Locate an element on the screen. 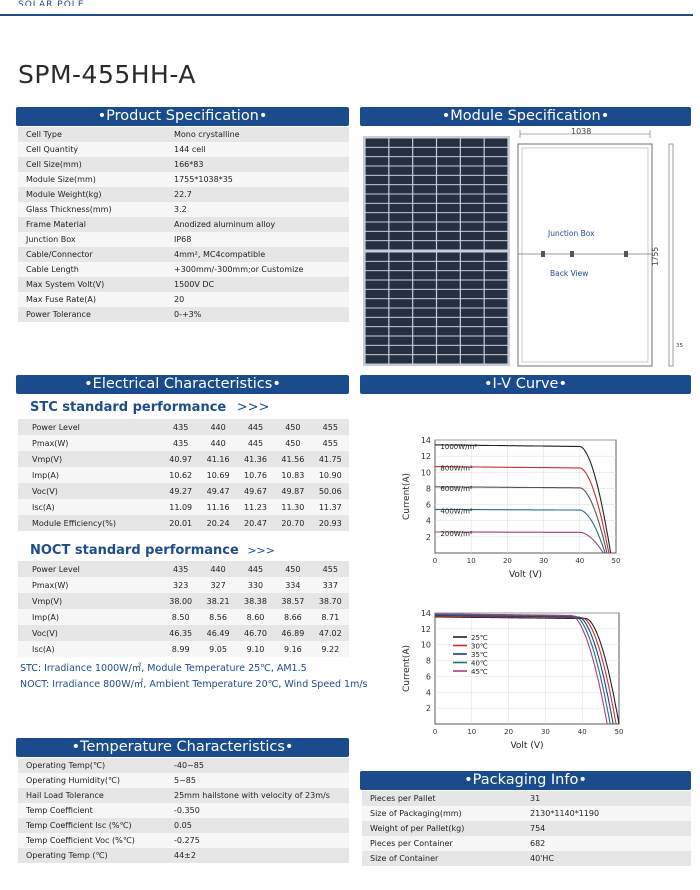  table-row: Module Weight(kg) 22.7 is located at coordinates (183, 194).